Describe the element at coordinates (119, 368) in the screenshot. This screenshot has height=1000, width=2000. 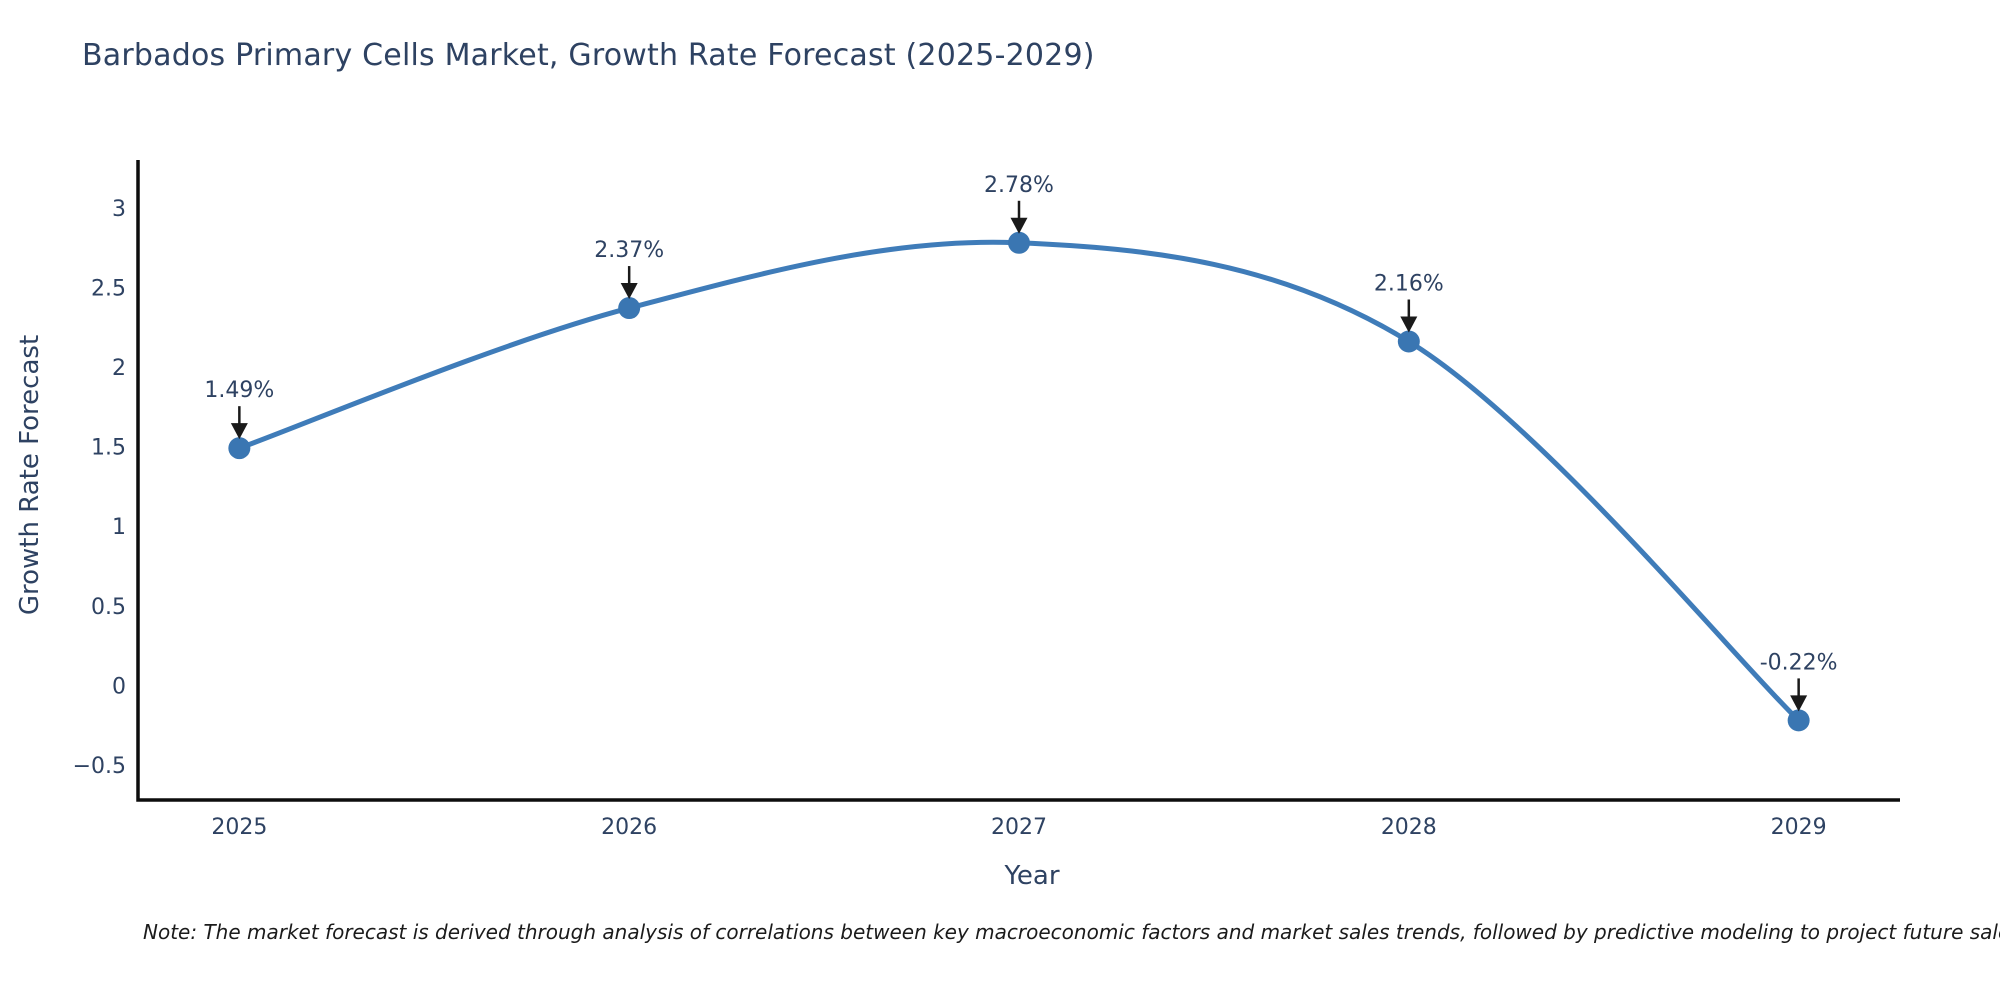
I see `y-tick-label: 2` at that location.